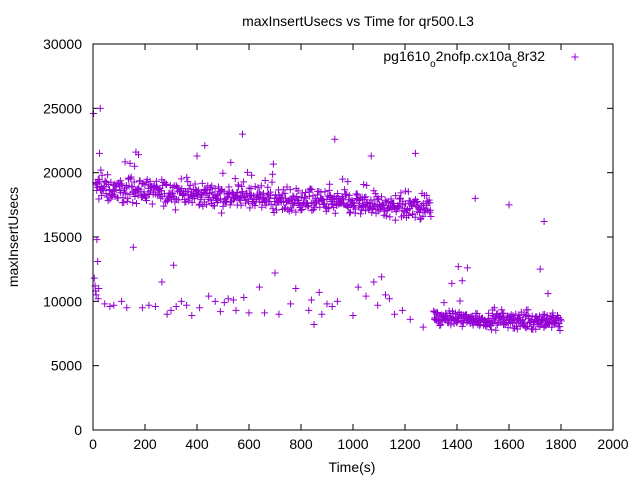 This screenshot has height=480, width=640. I want to click on legend-label: pg1610o2nofp.cx10ac8r32, so click(464, 59).